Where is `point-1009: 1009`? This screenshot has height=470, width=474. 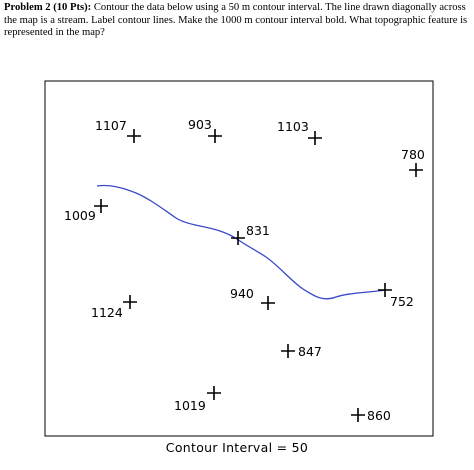 point-1009: 1009 is located at coordinates (86, 211).